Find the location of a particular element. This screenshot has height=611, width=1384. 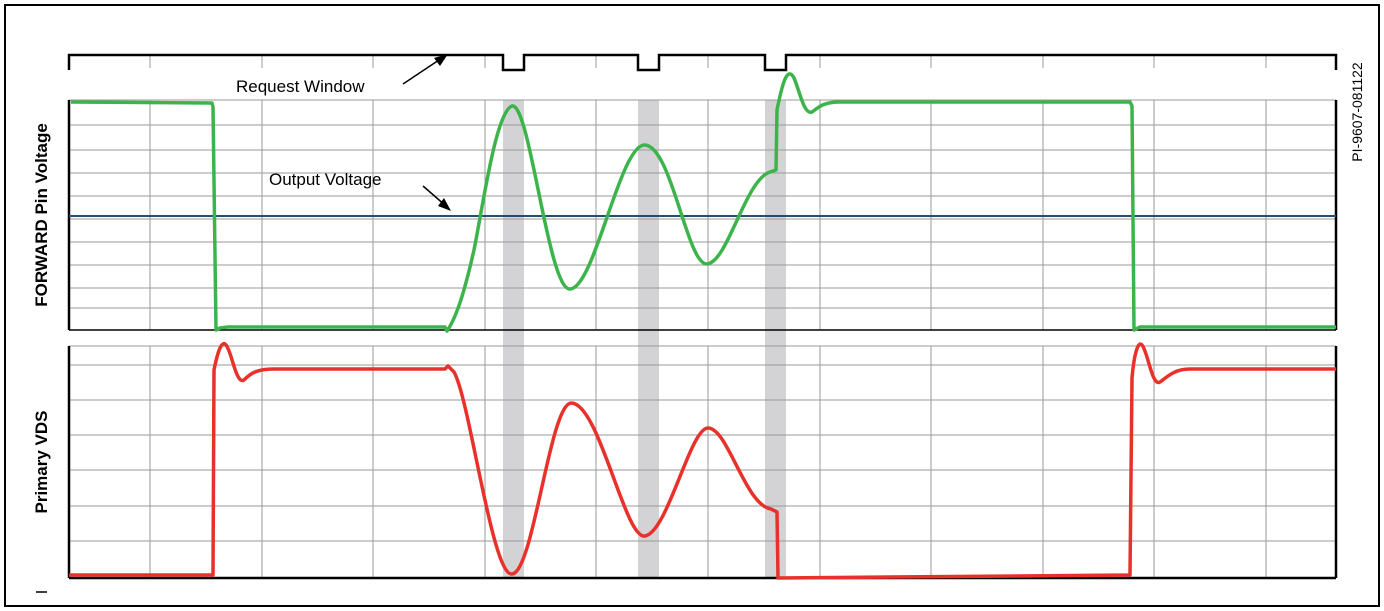

request-window-arrow is located at coordinates (425, 69).